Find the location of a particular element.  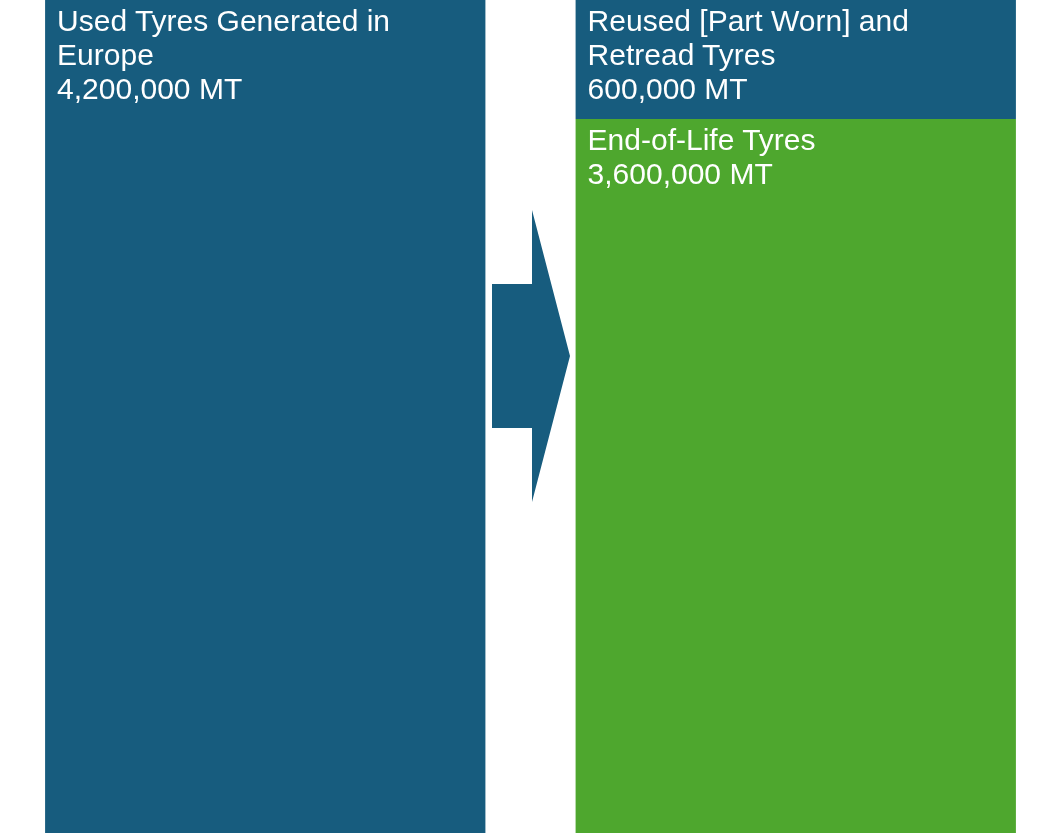

data-label: 600,000 MT is located at coordinates (667, 89).